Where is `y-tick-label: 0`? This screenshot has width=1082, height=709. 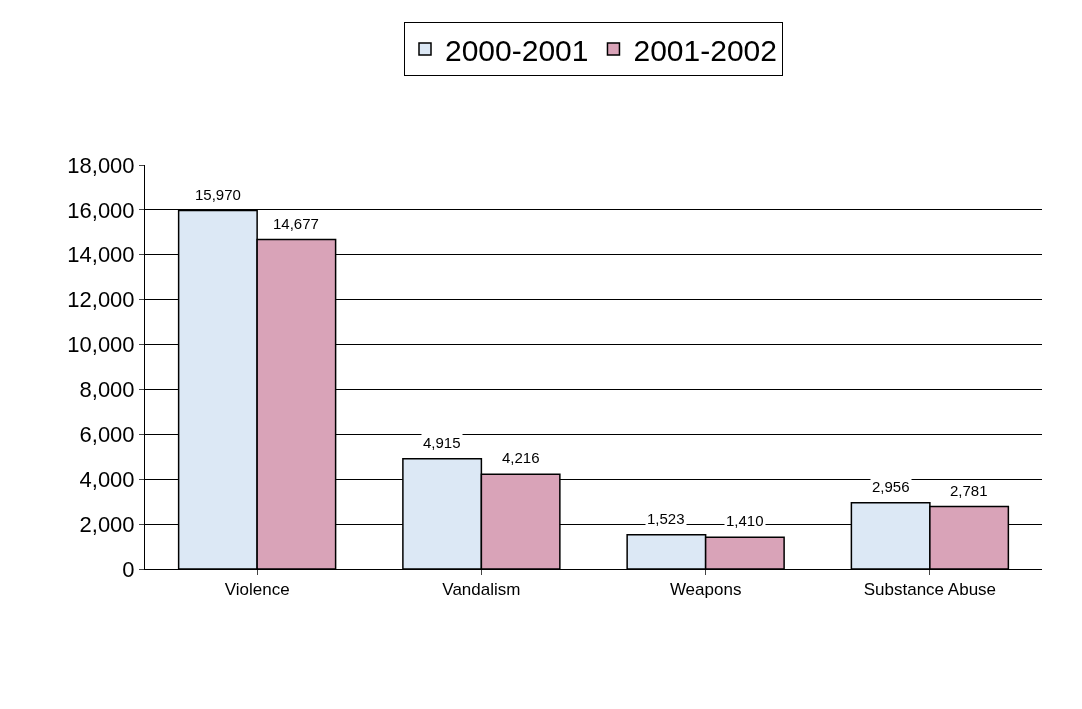
y-tick-label: 0 is located at coordinates (128, 569).